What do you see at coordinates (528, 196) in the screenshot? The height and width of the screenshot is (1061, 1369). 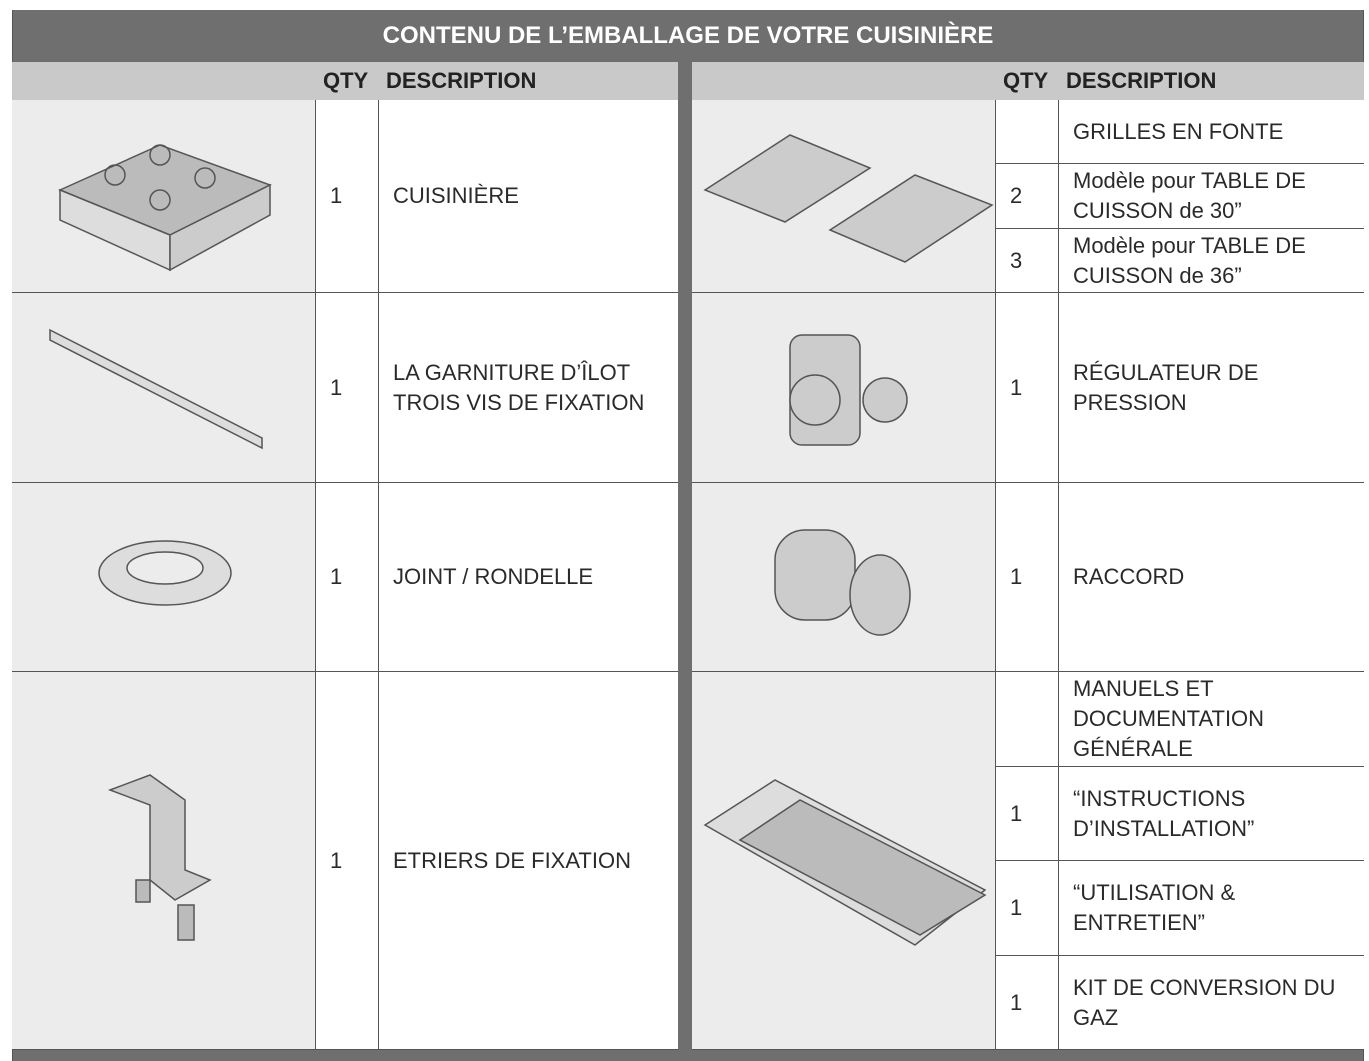 I see `description-cell: CUISINIÈRE` at bounding box center [528, 196].